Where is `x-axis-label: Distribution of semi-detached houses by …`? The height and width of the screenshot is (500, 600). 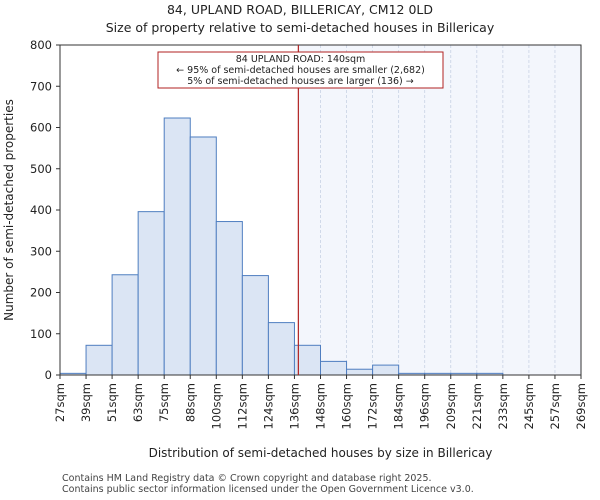 x-axis-label: Distribution of semi-detached houses by … is located at coordinates (321, 453).